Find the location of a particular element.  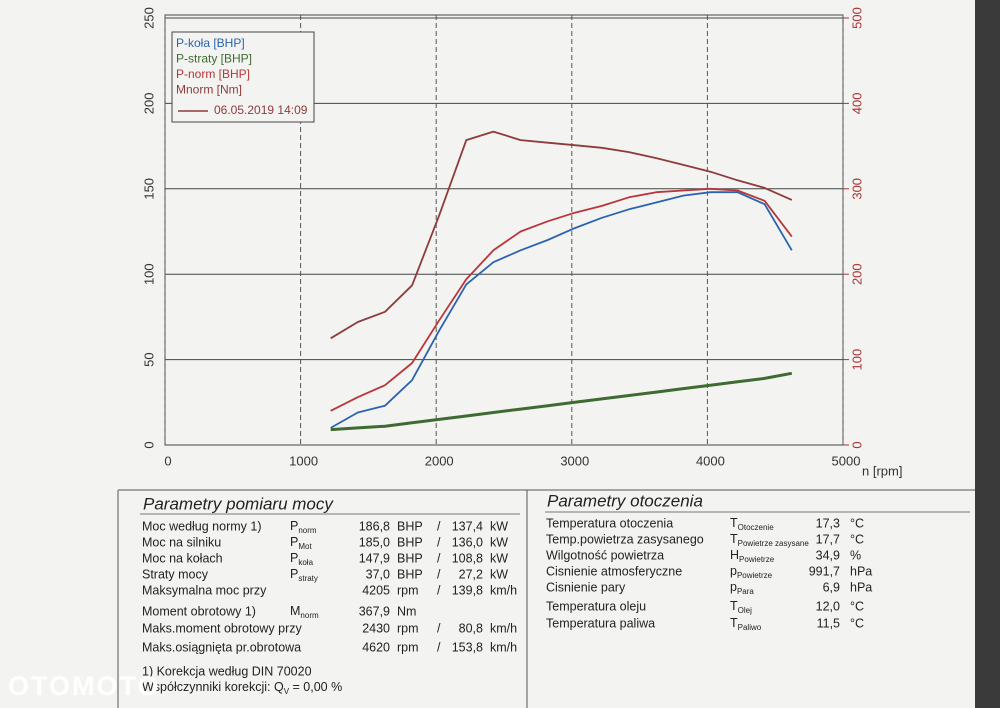

y-tick-label: 250 is located at coordinates (148, 18).